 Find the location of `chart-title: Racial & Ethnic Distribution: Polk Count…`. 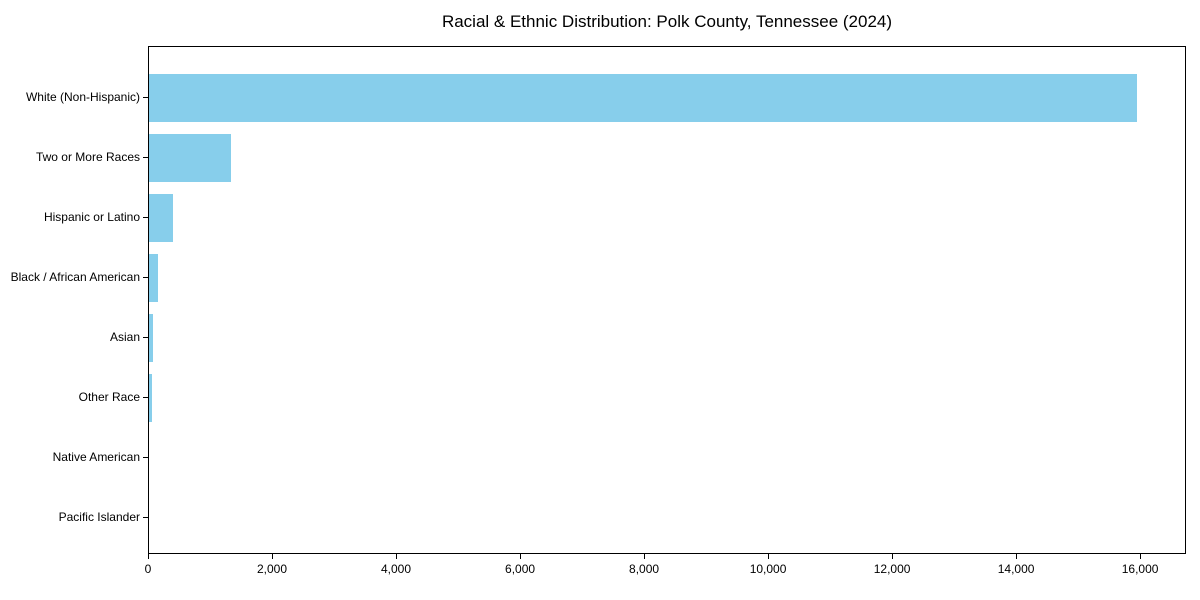

chart-title: Racial & Ethnic Distribution: Polk Count… is located at coordinates (667, 21).